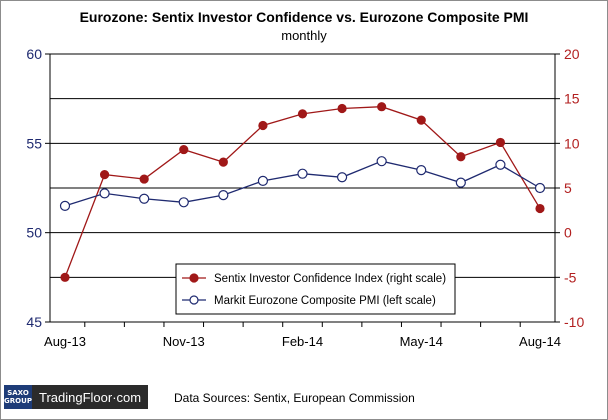  I want to click on y-right-tick-label: 0, so click(568, 233).